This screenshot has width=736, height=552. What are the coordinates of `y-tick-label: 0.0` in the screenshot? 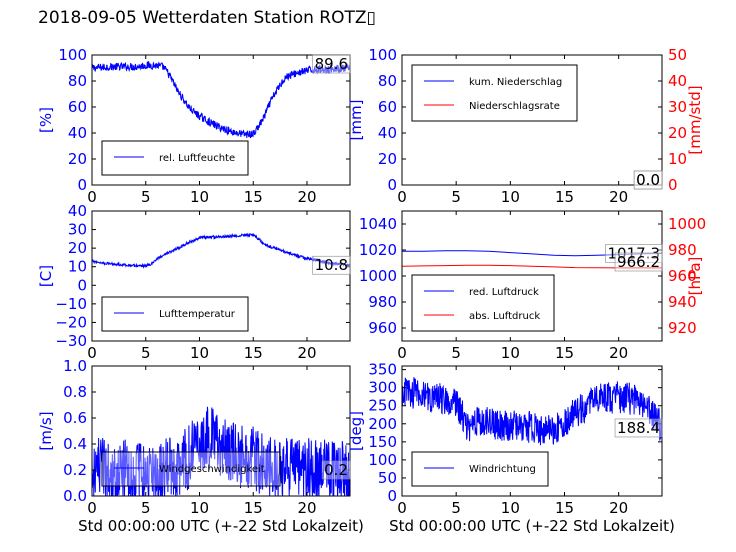 It's located at (75, 496).